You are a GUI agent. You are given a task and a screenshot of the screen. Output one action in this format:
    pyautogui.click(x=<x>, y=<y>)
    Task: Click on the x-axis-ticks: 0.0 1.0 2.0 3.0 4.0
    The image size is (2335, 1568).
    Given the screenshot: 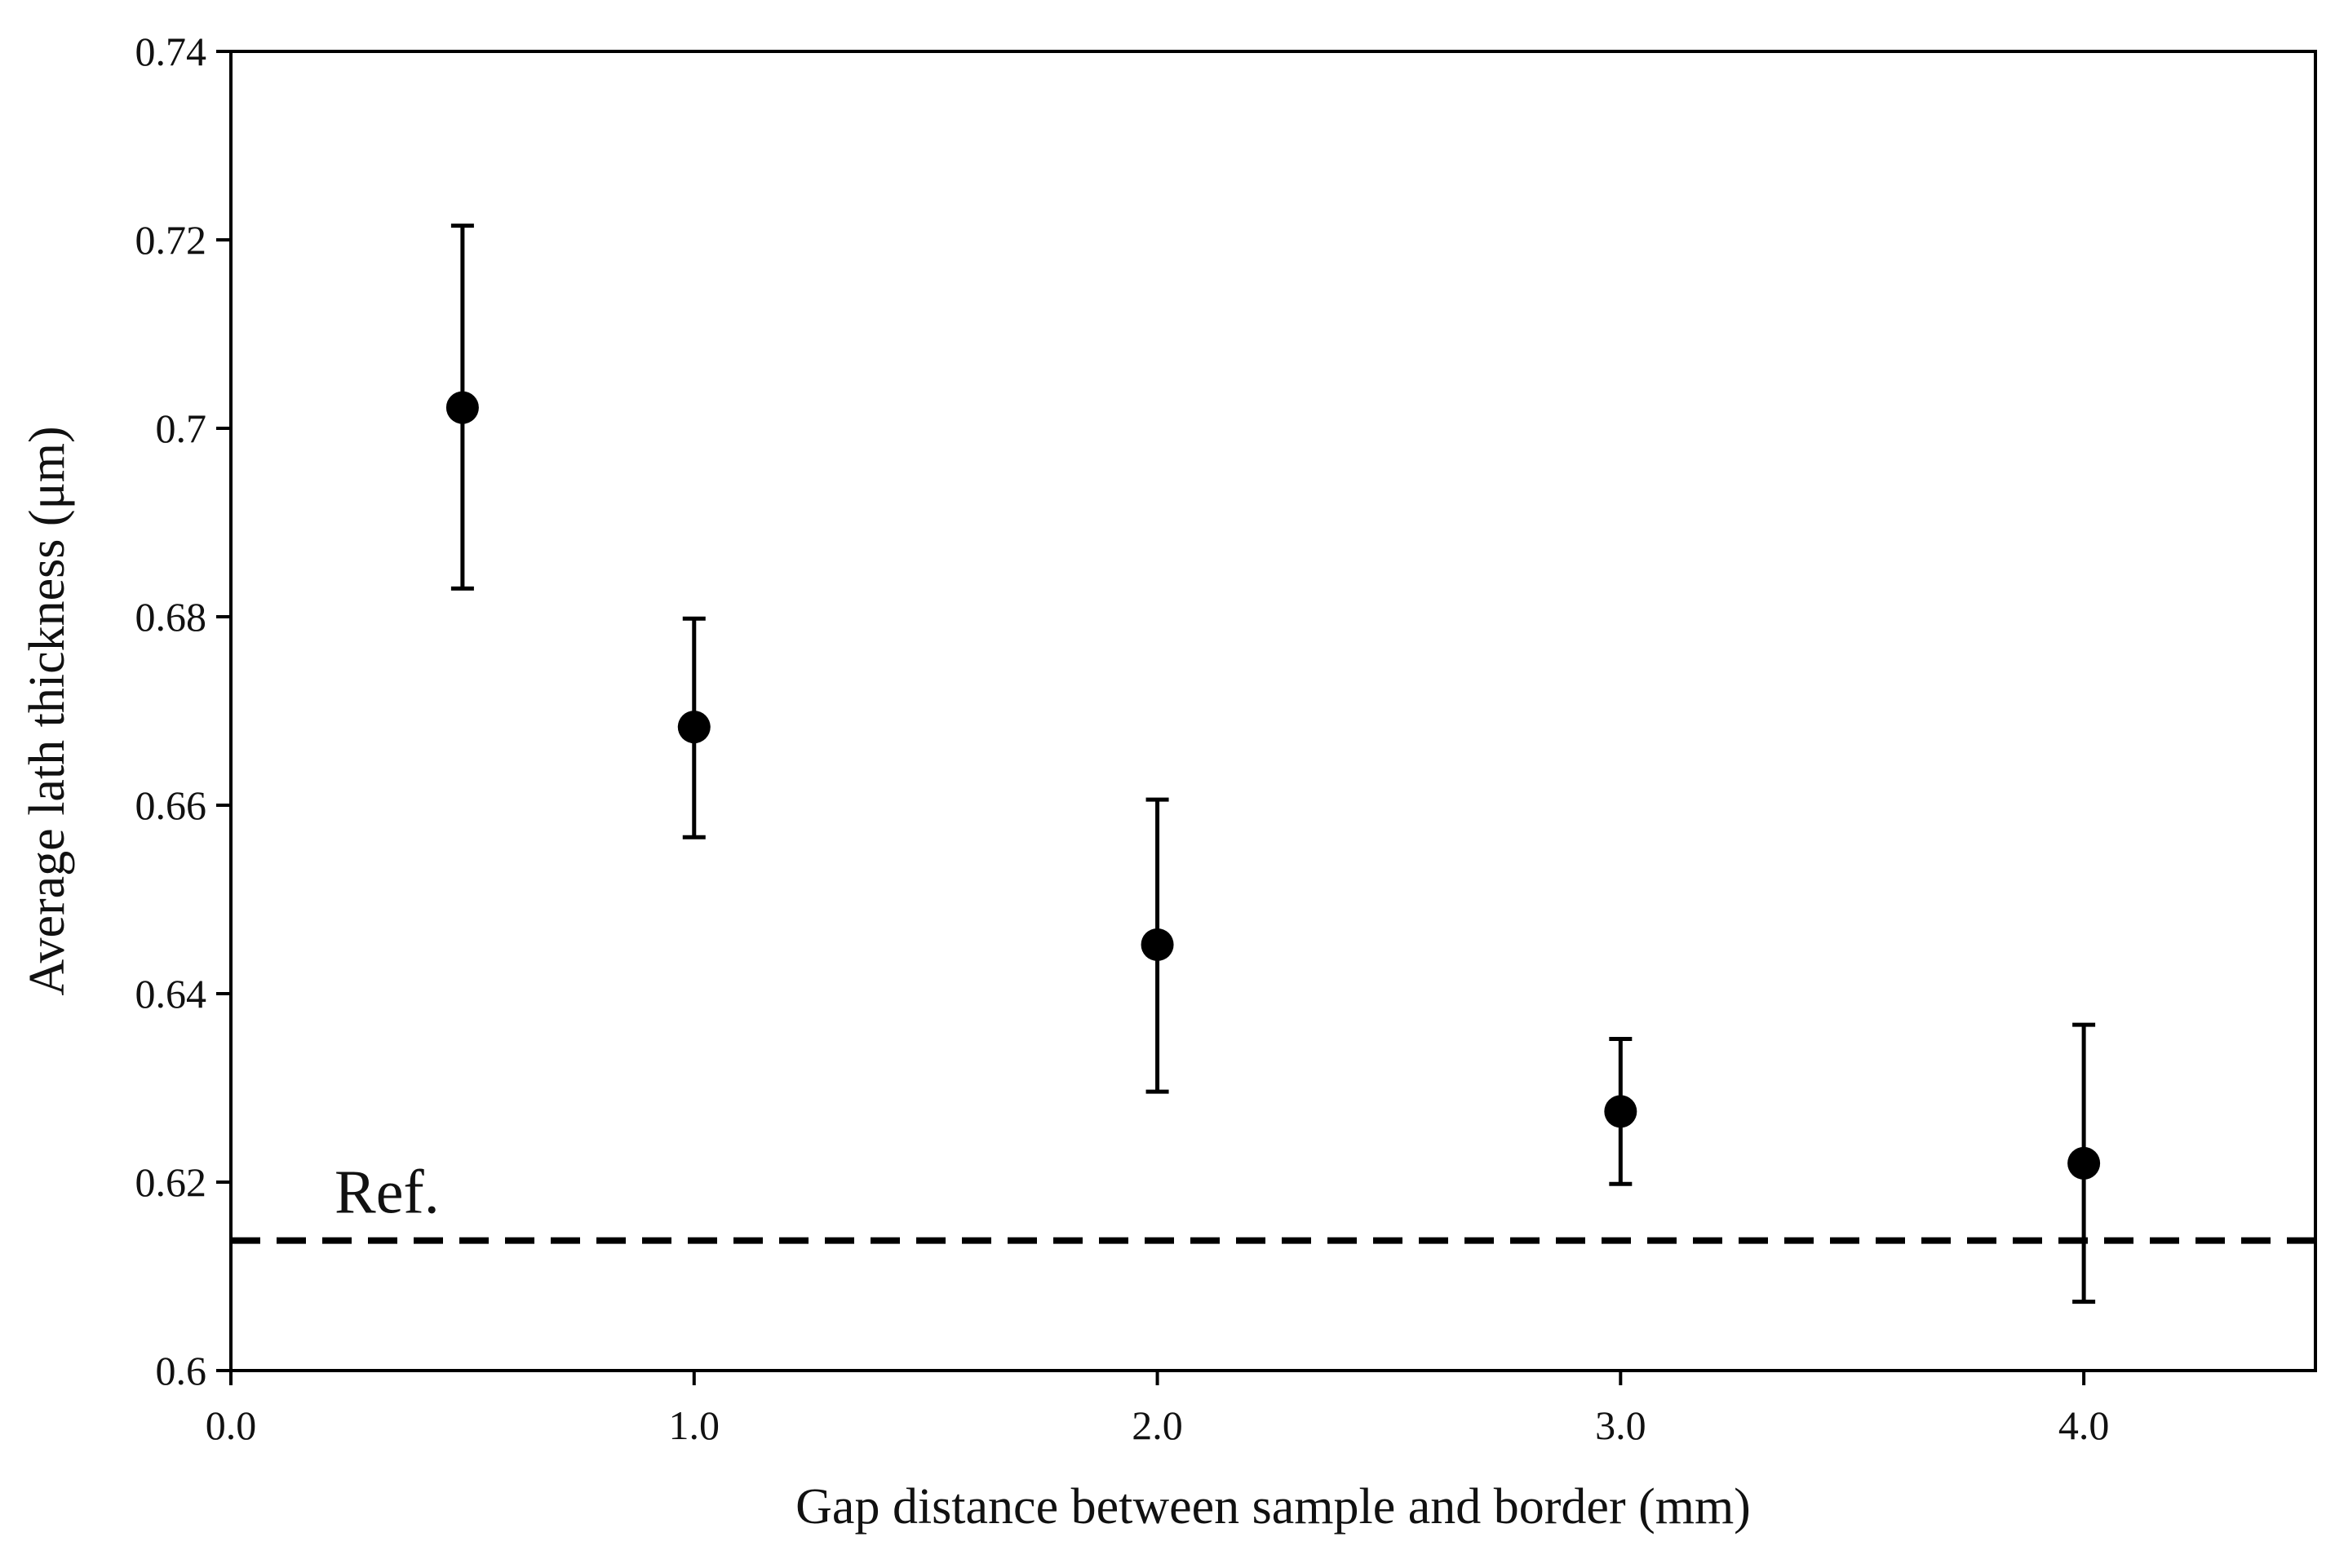 What is the action you would take?
    pyautogui.click(x=1158, y=1409)
    